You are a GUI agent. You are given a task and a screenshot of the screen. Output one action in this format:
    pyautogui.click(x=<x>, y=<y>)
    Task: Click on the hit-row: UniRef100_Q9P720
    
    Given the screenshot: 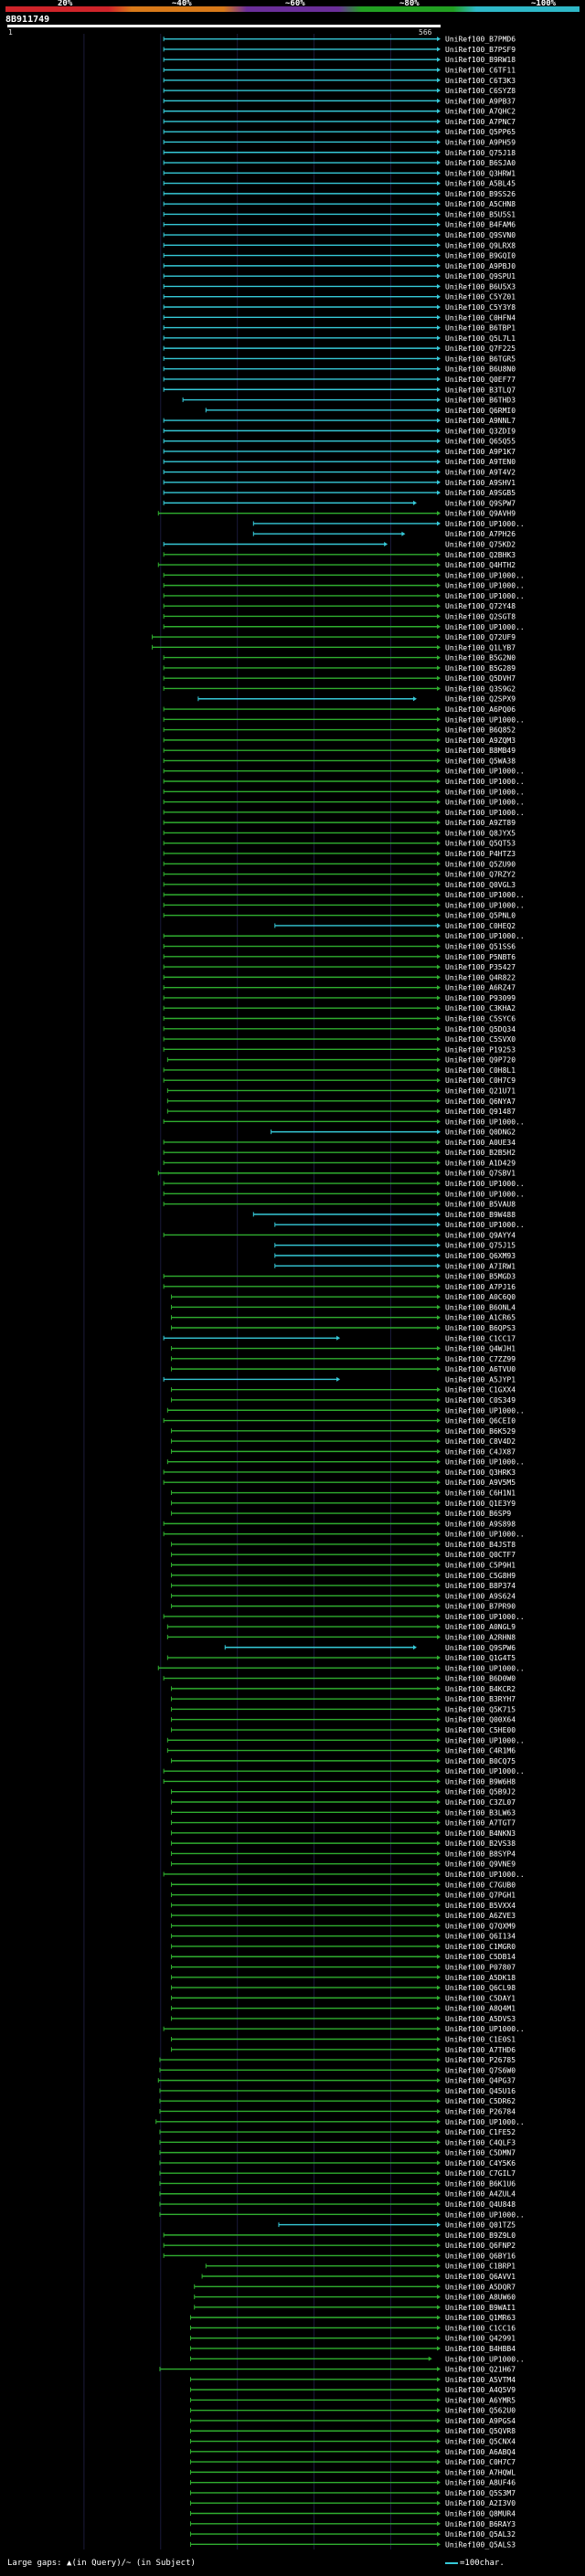 What is the action you would take?
    pyautogui.click(x=341, y=1060)
    